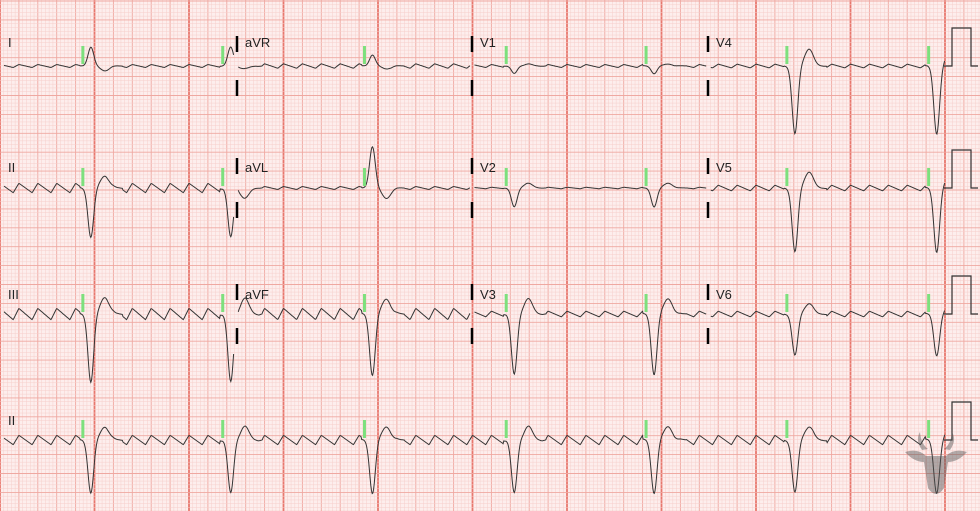 The width and height of the screenshot is (980, 511). What do you see at coordinates (119, 340) in the screenshot?
I see `trace-lead-III` at bounding box center [119, 340].